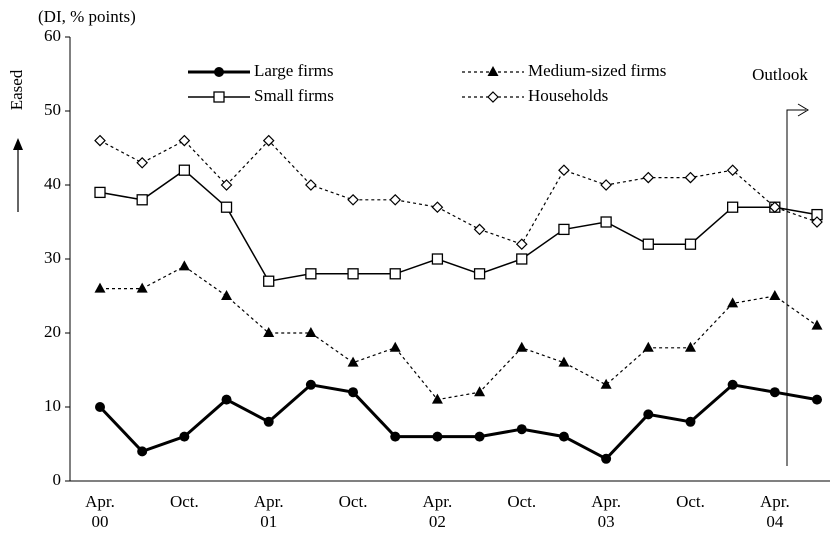 This screenshot has width=833, height=549. I want to click on x-tick-label: Apr. 04, so click(775, 511).